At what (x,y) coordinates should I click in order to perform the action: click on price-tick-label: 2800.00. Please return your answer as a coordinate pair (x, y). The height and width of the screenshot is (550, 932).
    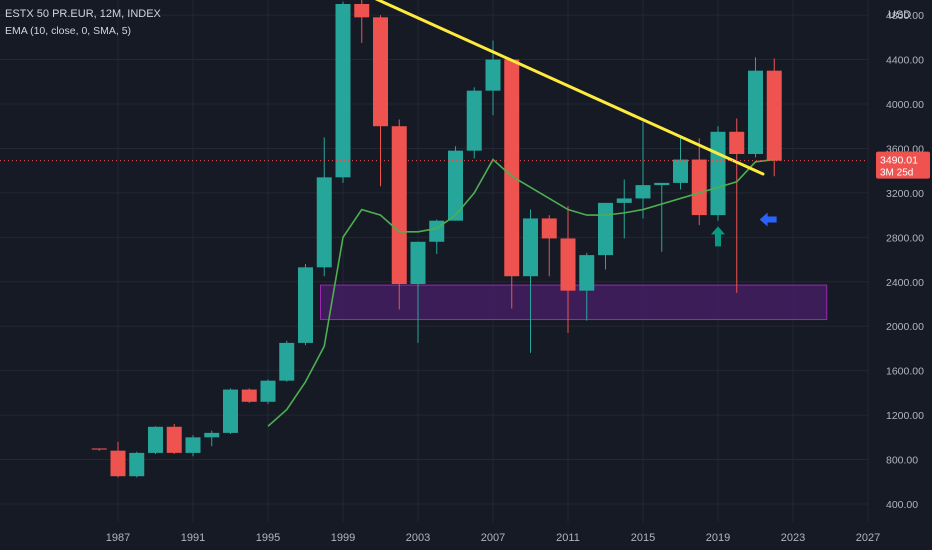
    Looking at the image, I should click on (905, 238).